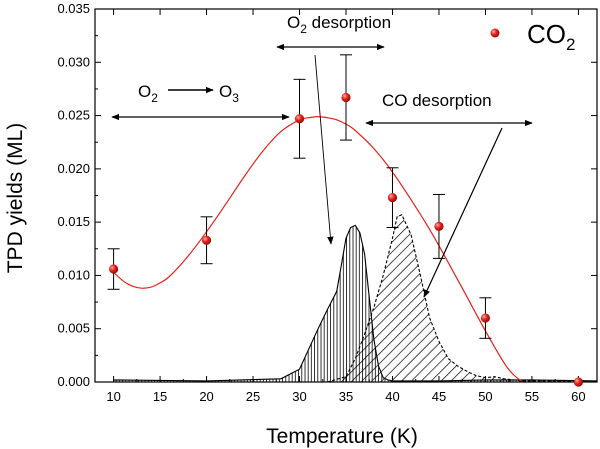  What do you see at coordinates (324, 149) in the screenshot?
I see `o2-desorption-pointer-arrow` at bounding box center [324, 149].